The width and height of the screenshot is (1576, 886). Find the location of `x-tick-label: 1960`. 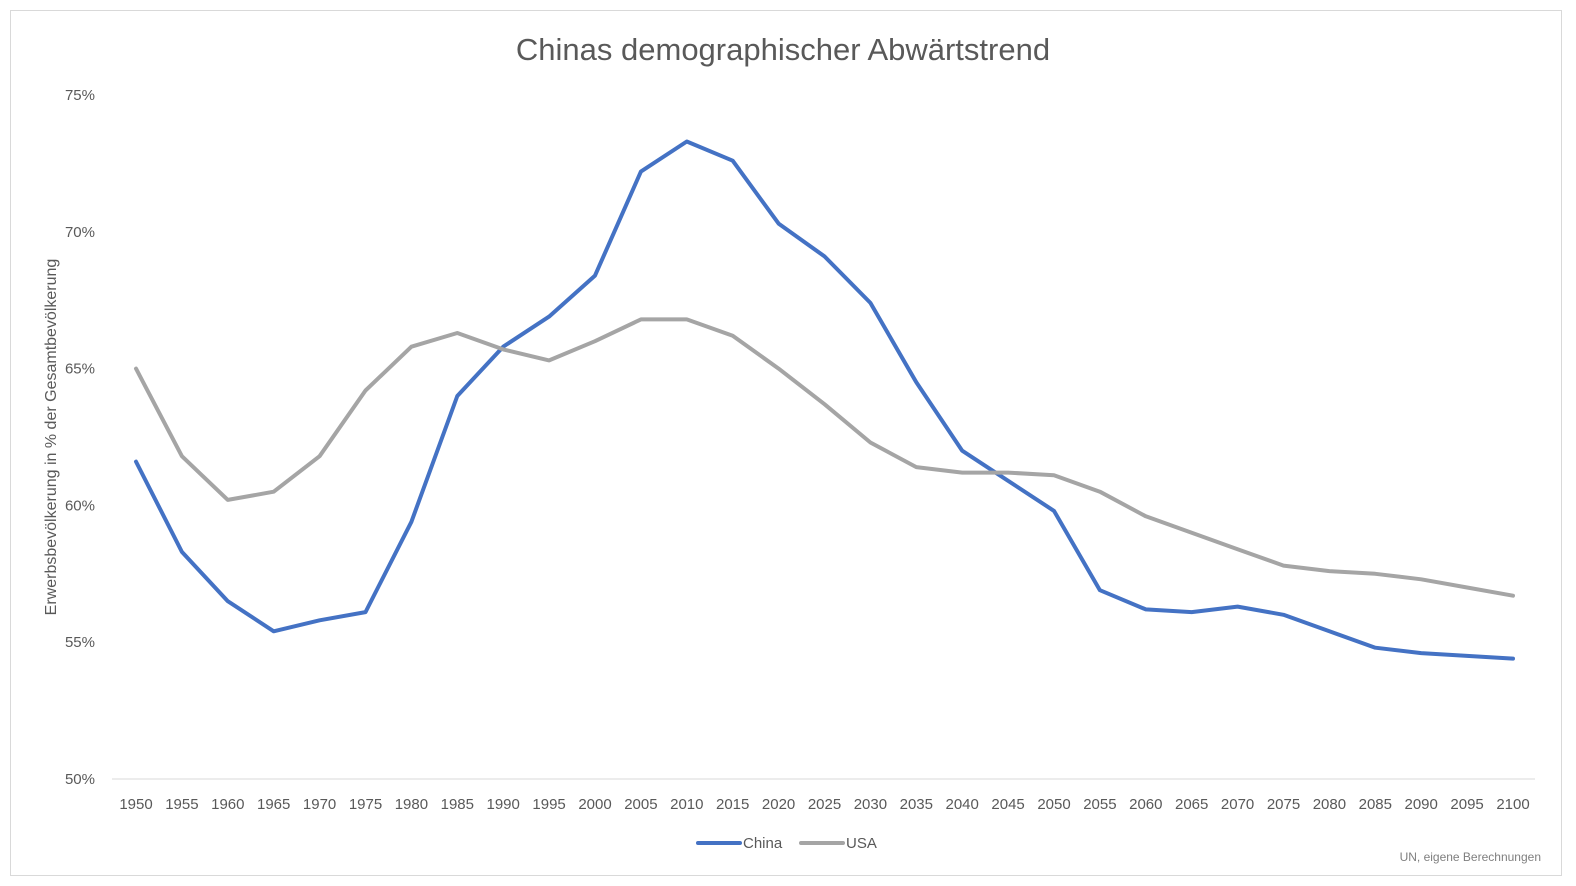

x-tick-label: 1960 is located at coordinates (227, 804).